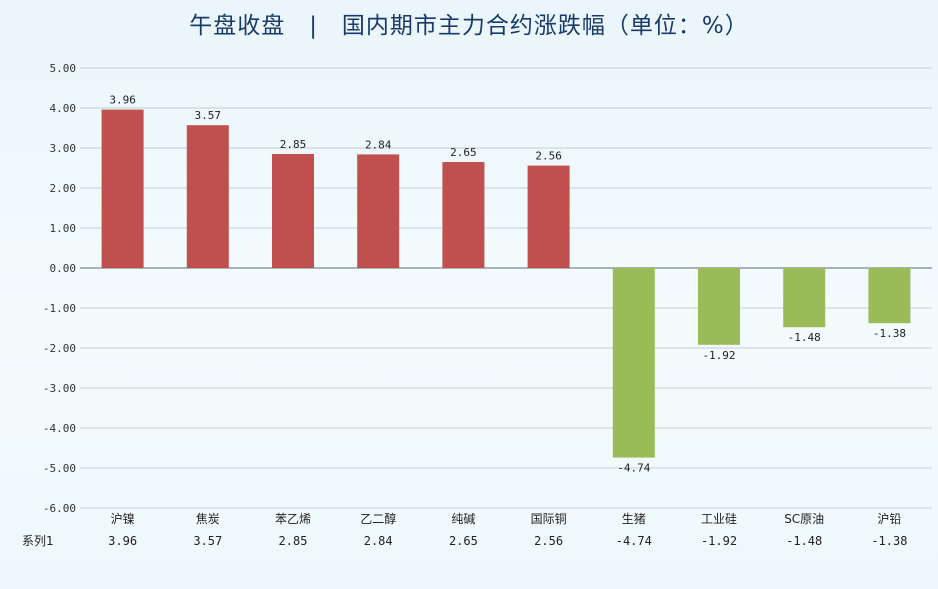 The height and width of the screenshot is (589, 938). Describe the element at coordinates (719, 541) in the screenshot. I see `table-value: -1.92` at that location.